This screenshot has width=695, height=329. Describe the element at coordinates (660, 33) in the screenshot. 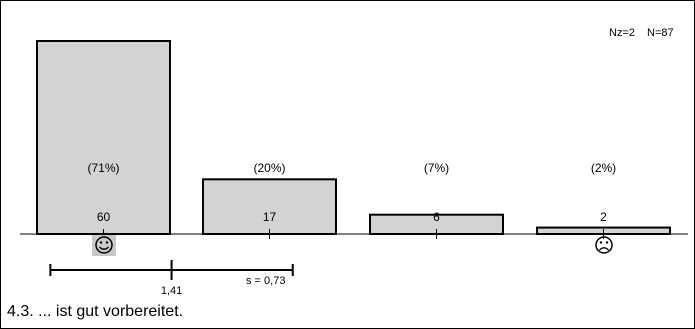

I see `n-count: N=87` at that location.